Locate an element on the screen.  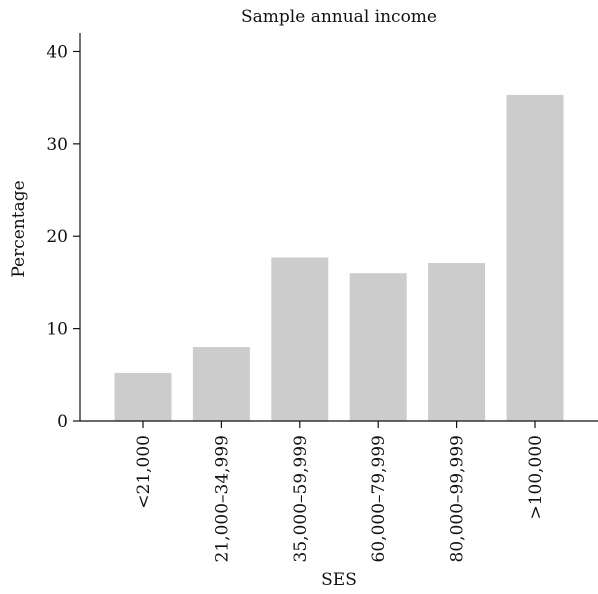
x-tick-label-0: <21,000 is located at coordinates (144, 472).